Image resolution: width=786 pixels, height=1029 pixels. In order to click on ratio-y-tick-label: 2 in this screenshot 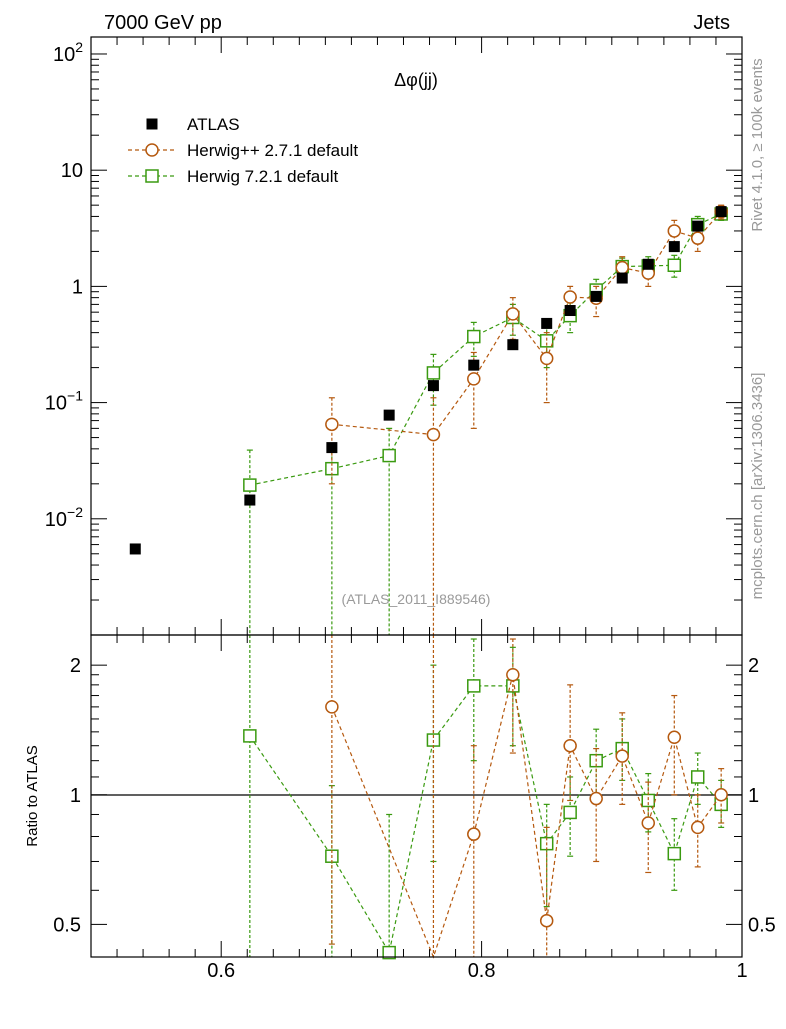, I will do `click(75, 666)`.